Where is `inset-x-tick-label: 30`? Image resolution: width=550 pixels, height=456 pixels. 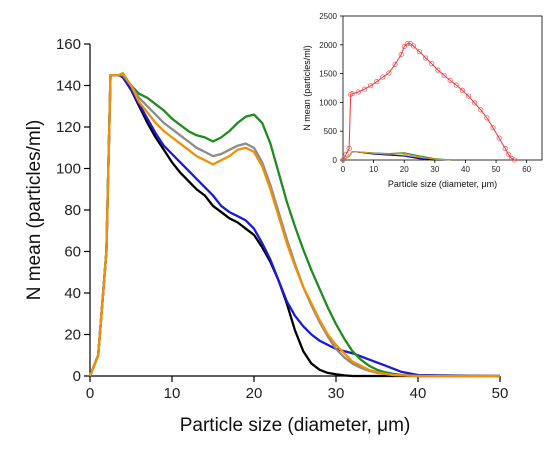
inset-x-tick-label: 30 is located at coordinates (434, 169).